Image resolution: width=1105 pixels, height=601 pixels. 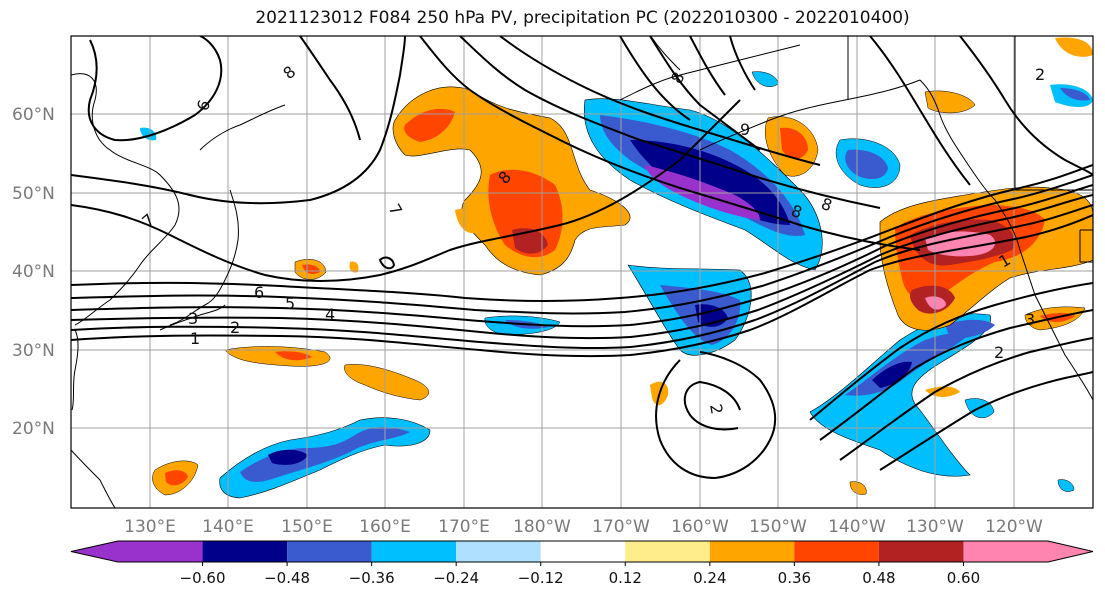 I want to click on lat-label: 40°N, so click(x=33, y=272).